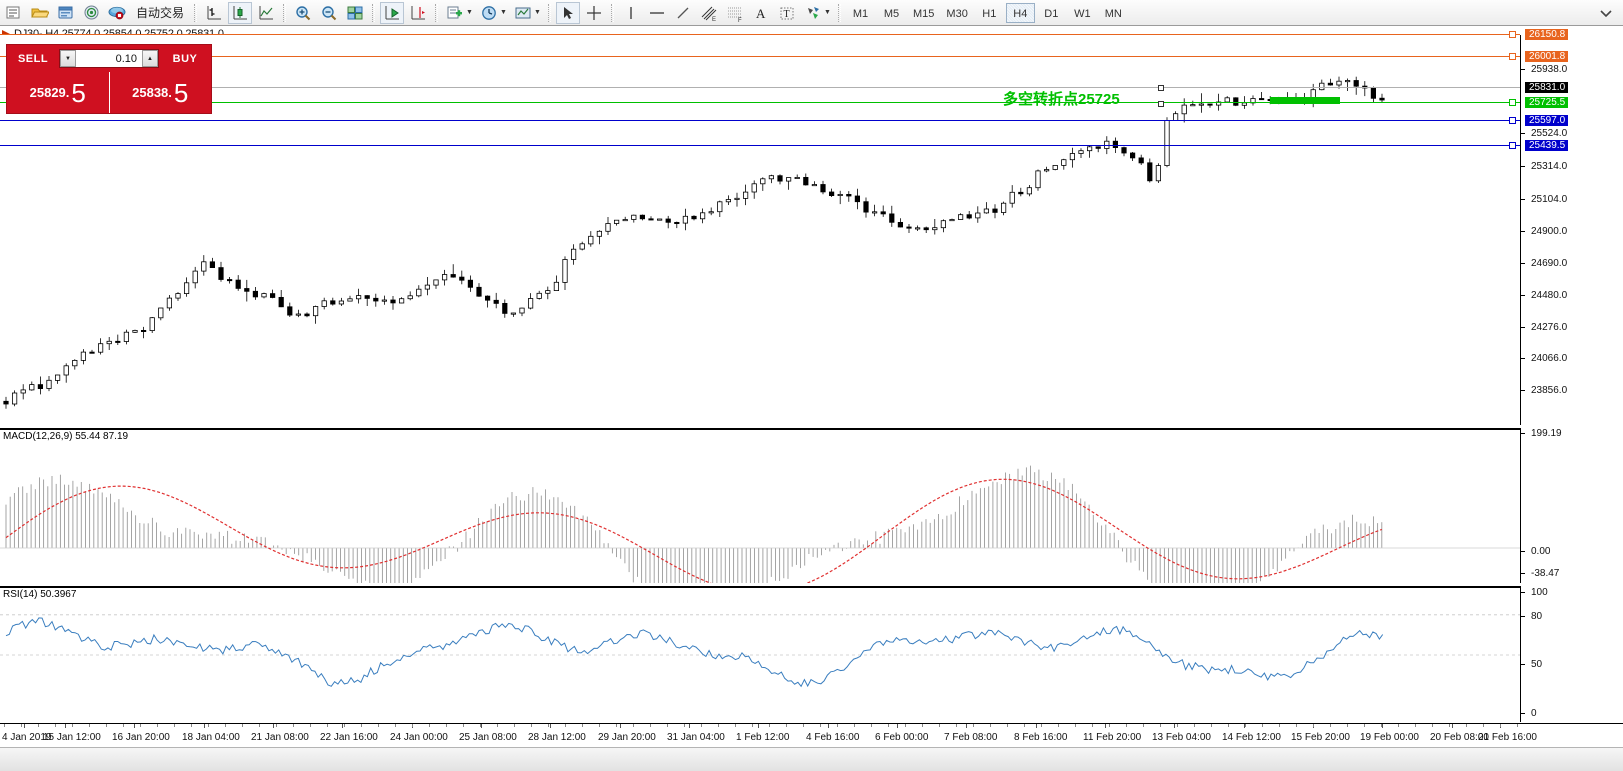 Image resolution: width=1623 pixels, height=771 pixels. I want to click on chart-shift-icon, so click(418, 13).